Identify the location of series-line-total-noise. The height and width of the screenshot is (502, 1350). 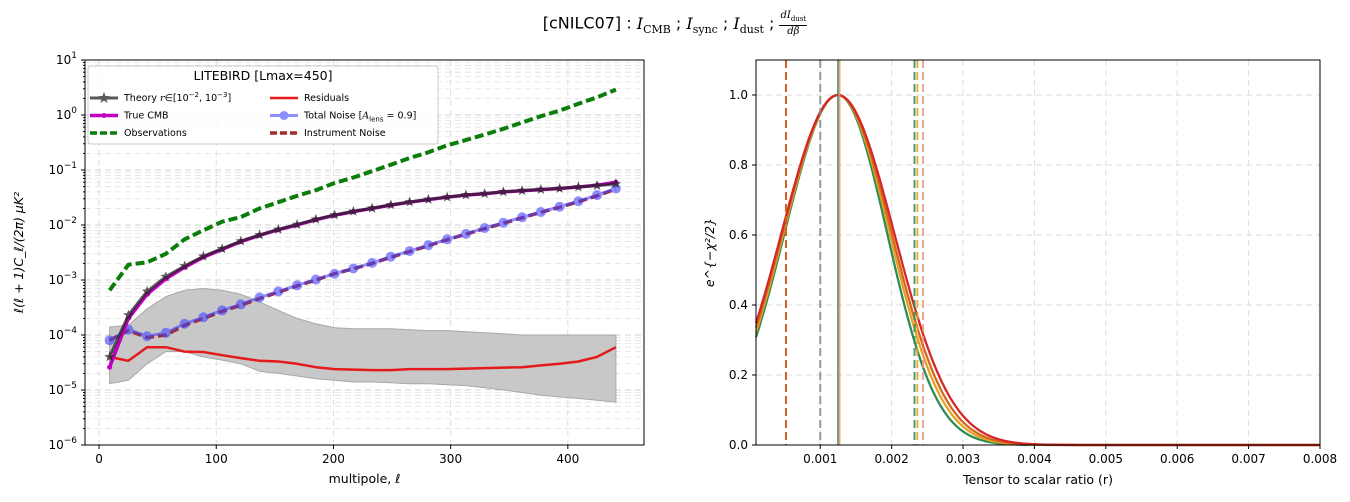
(362, 264).